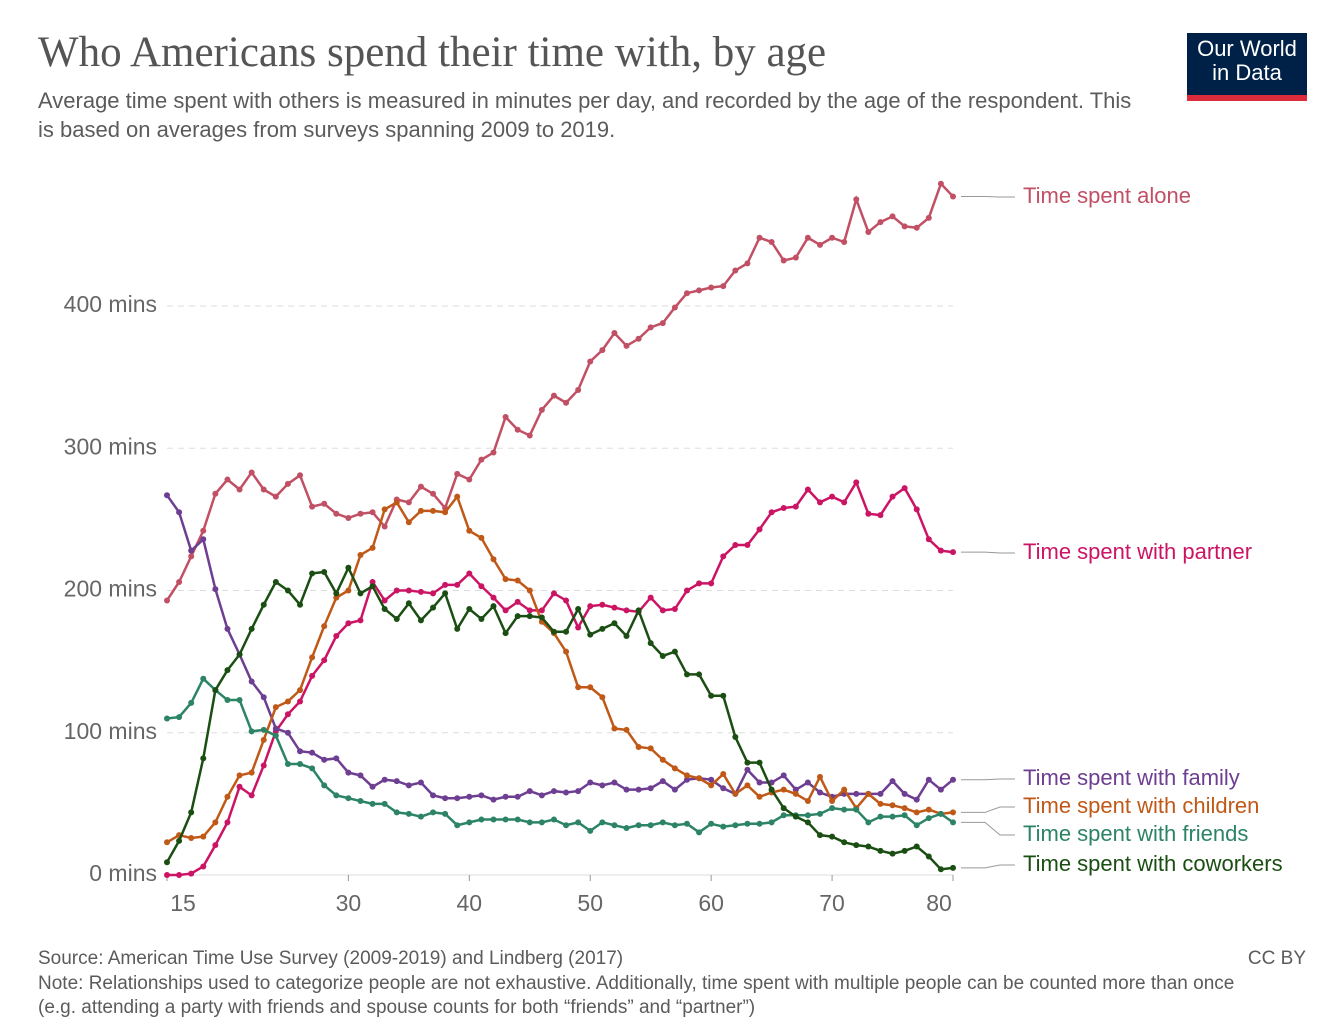 The image size is (1334, 1036). What do you see at coordinates (1247, 67) in the screenshot?
I see `logo: Our World in Data` at bounding box center [1247, 67].